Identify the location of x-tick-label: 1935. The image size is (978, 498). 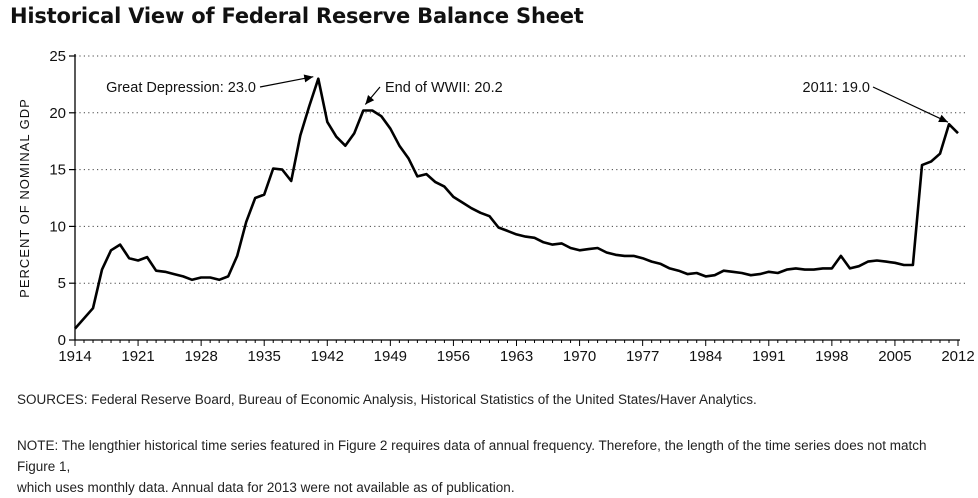
(264, 356).